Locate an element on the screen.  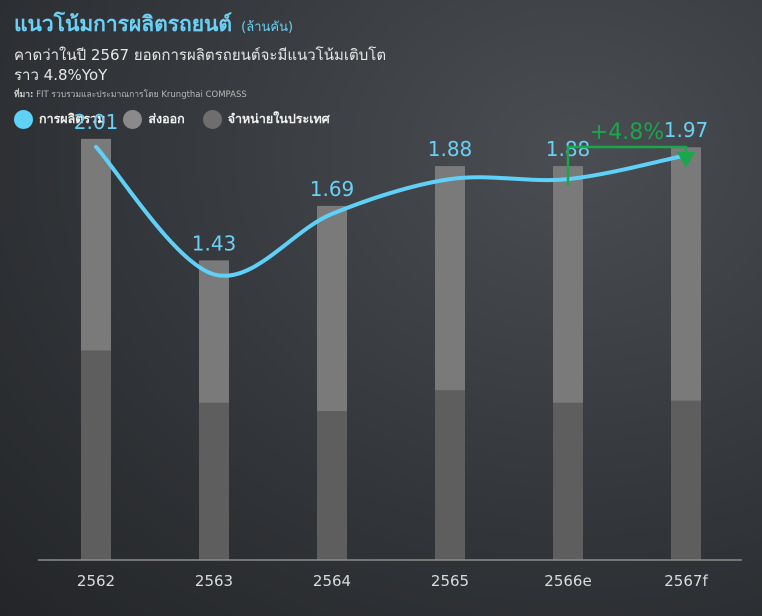
legend-label-domestic: จำหน่ายในประเทศ is located at coordinates (278, 118).